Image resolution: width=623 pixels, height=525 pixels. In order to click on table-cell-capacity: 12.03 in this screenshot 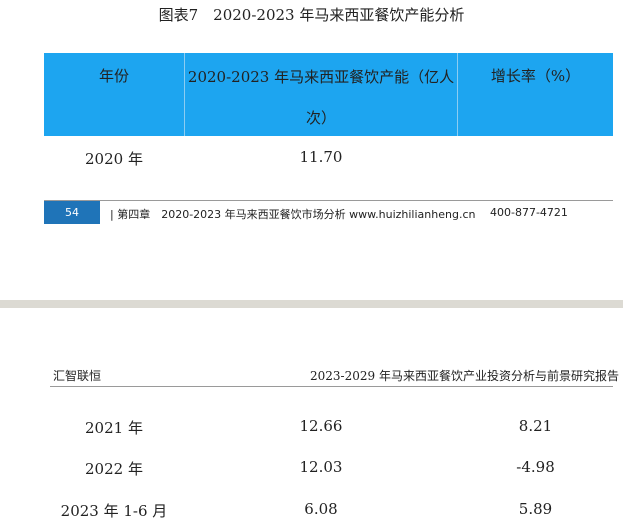, I will do `click(321, 467)`.